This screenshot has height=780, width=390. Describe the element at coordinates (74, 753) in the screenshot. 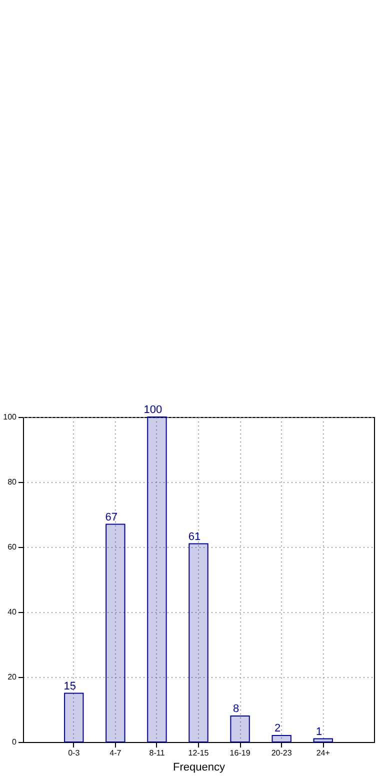

I see `x-tick-label: 0-3` at that location.